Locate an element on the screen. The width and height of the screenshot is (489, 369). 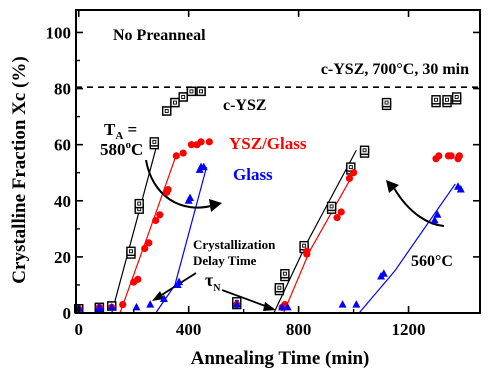
delay-arrowhead-right is located at coordinates (269, 306).